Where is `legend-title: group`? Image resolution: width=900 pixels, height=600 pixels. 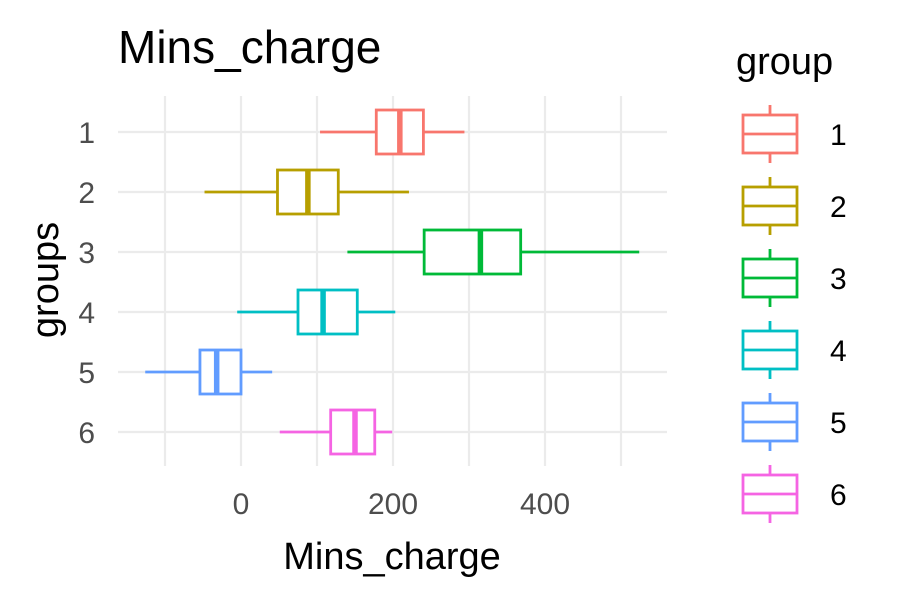 legend-title: group is located at coordinates (784, 62).